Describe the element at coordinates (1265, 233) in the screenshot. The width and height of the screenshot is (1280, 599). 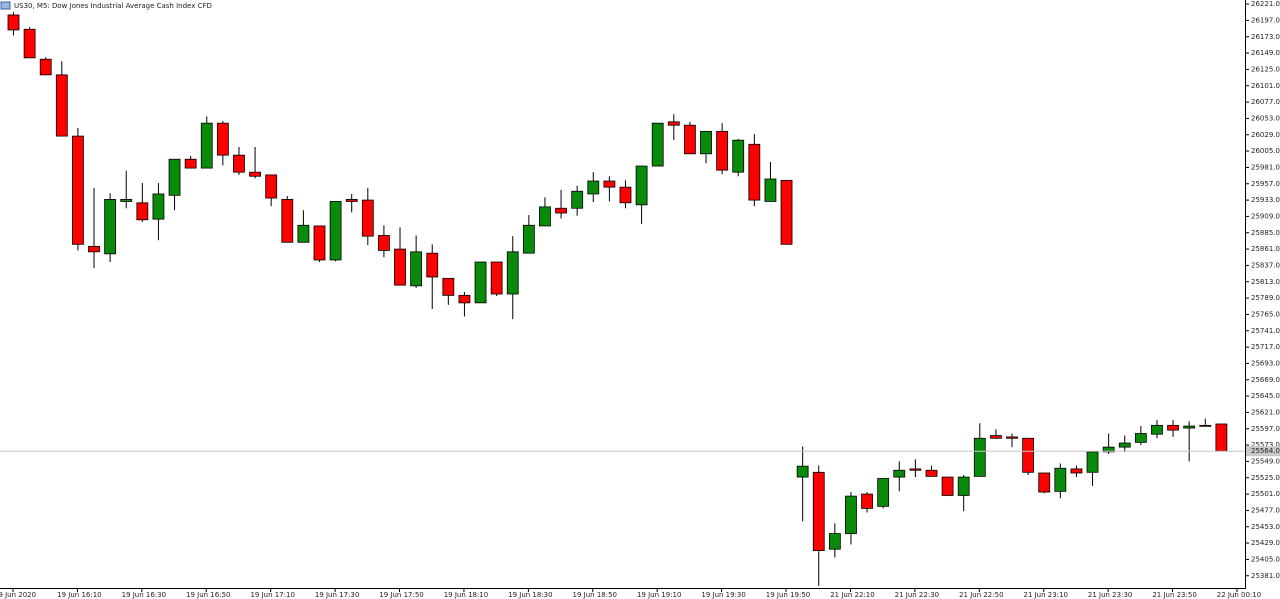
I see `y-tick-label: 25885.0` at that location.